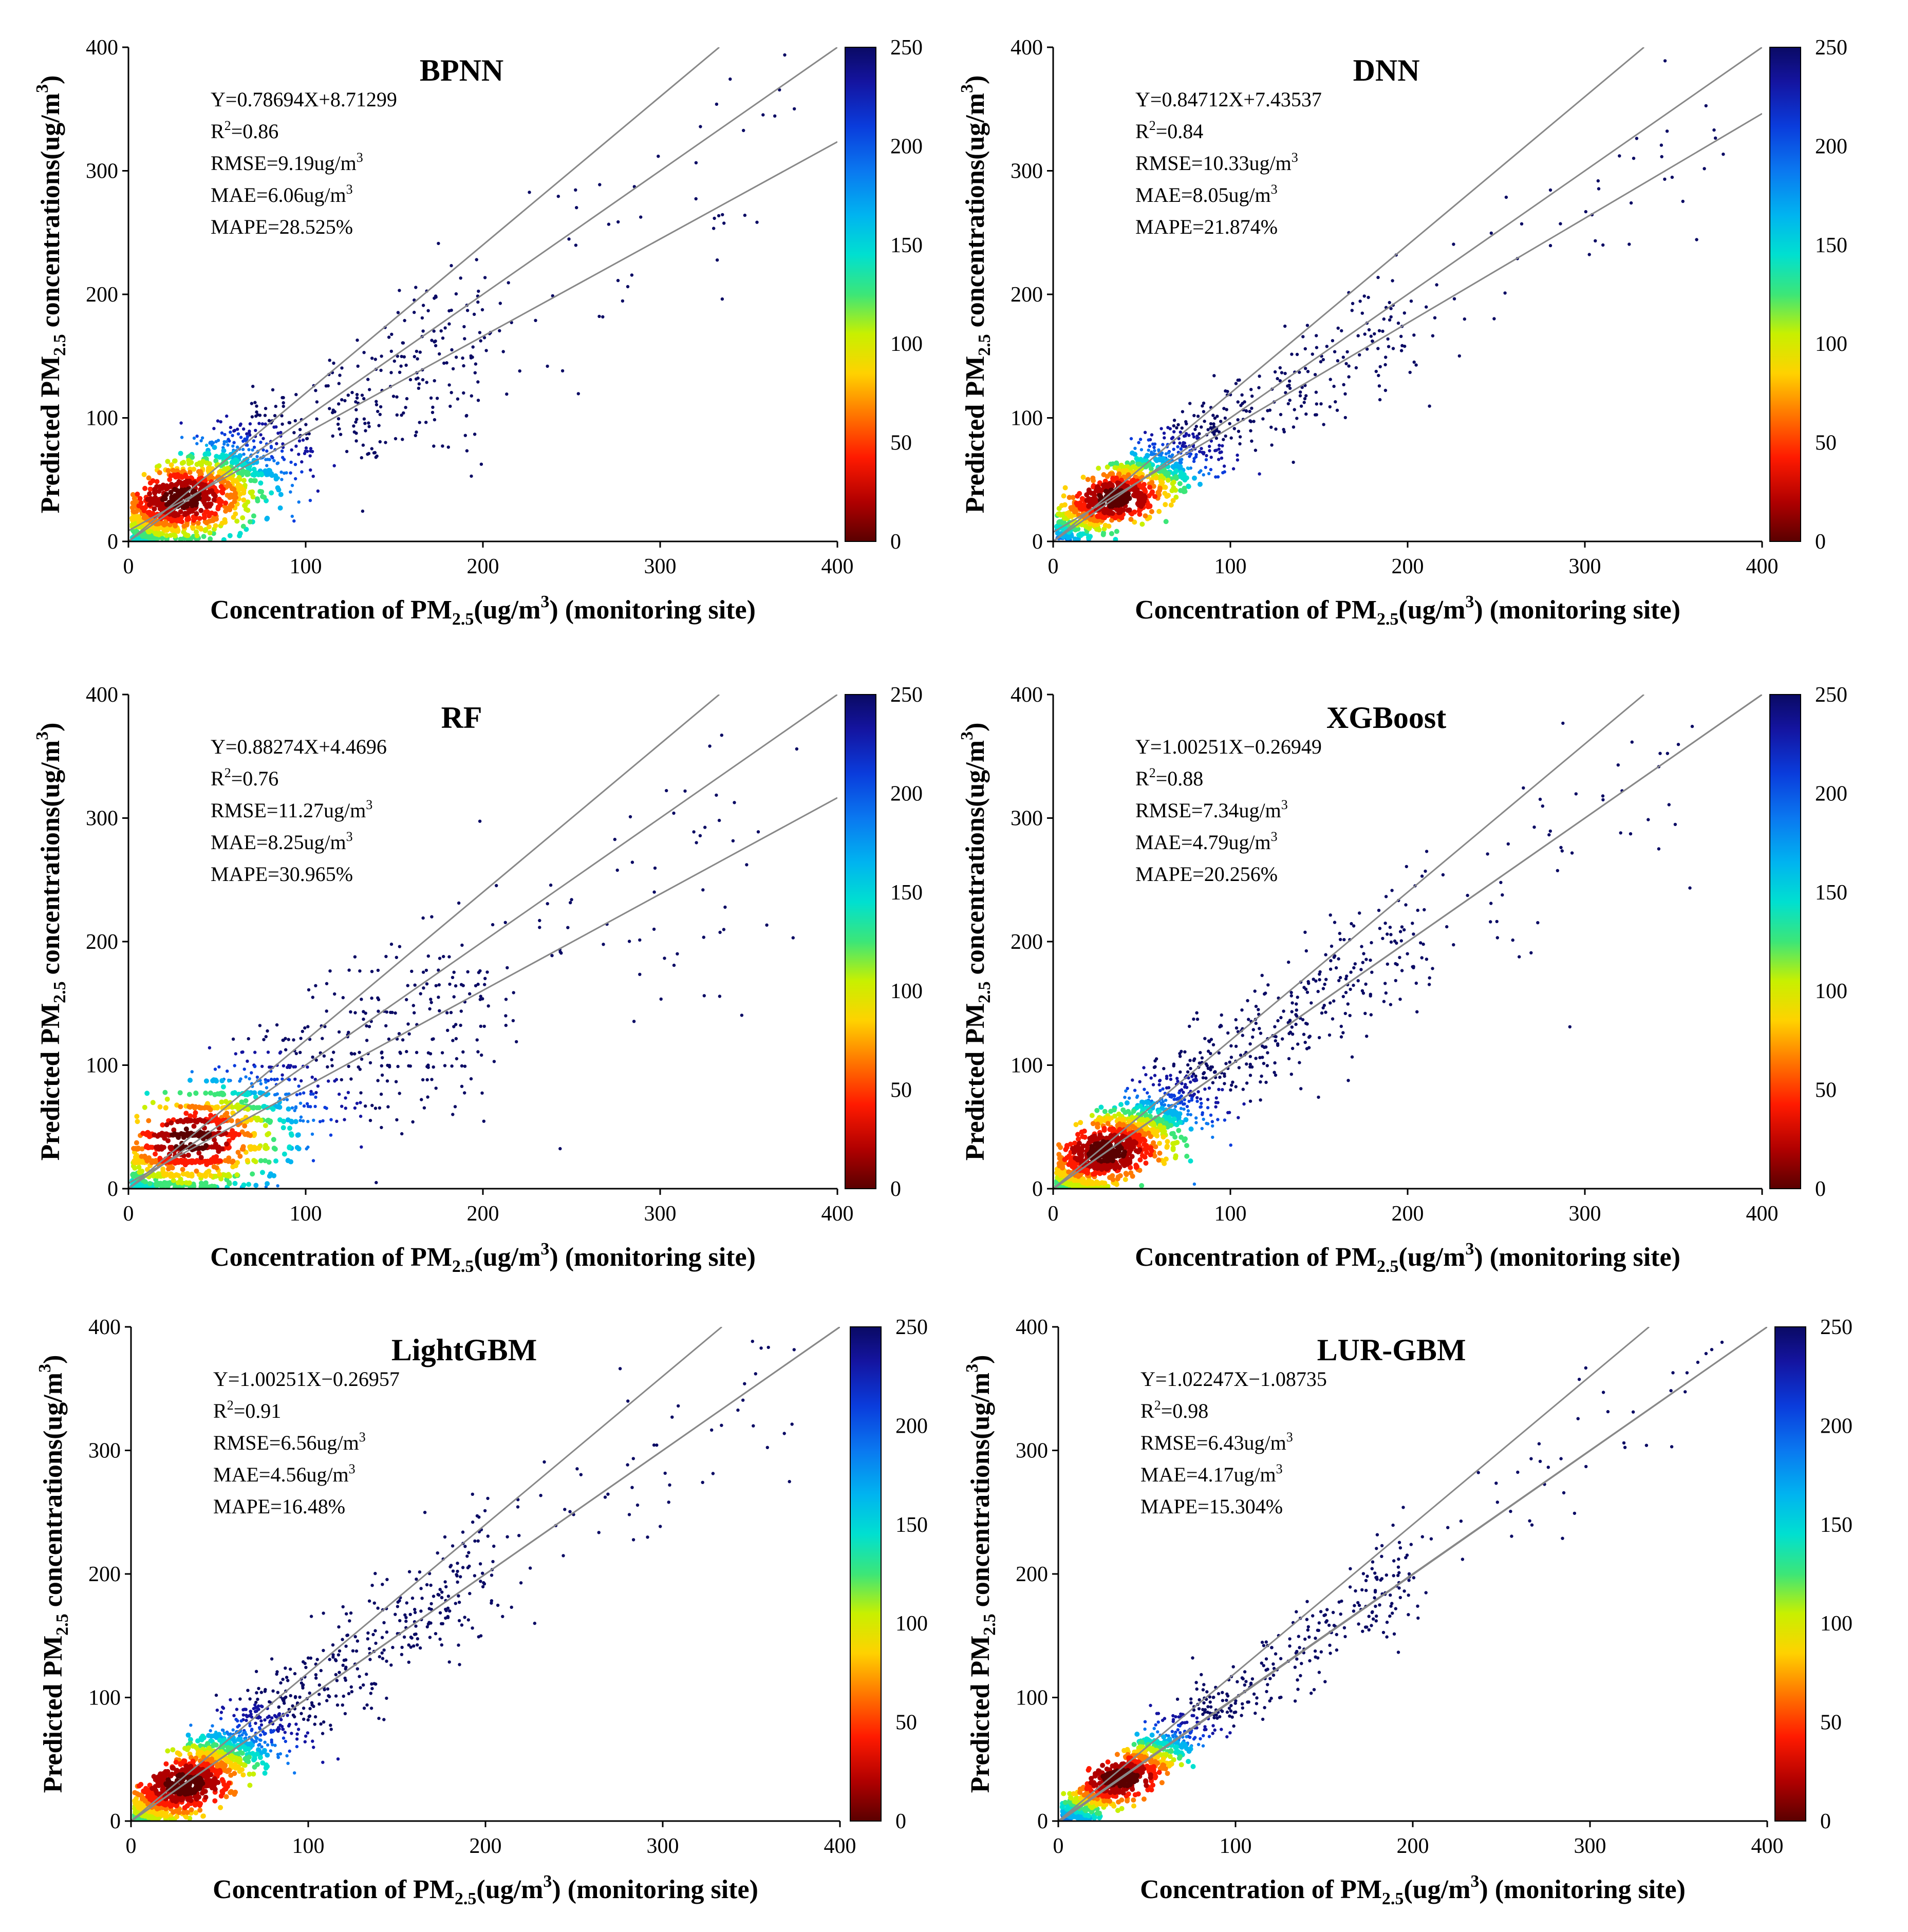  I want to click on colorbar-tick-label: 100, so click(906, 344).